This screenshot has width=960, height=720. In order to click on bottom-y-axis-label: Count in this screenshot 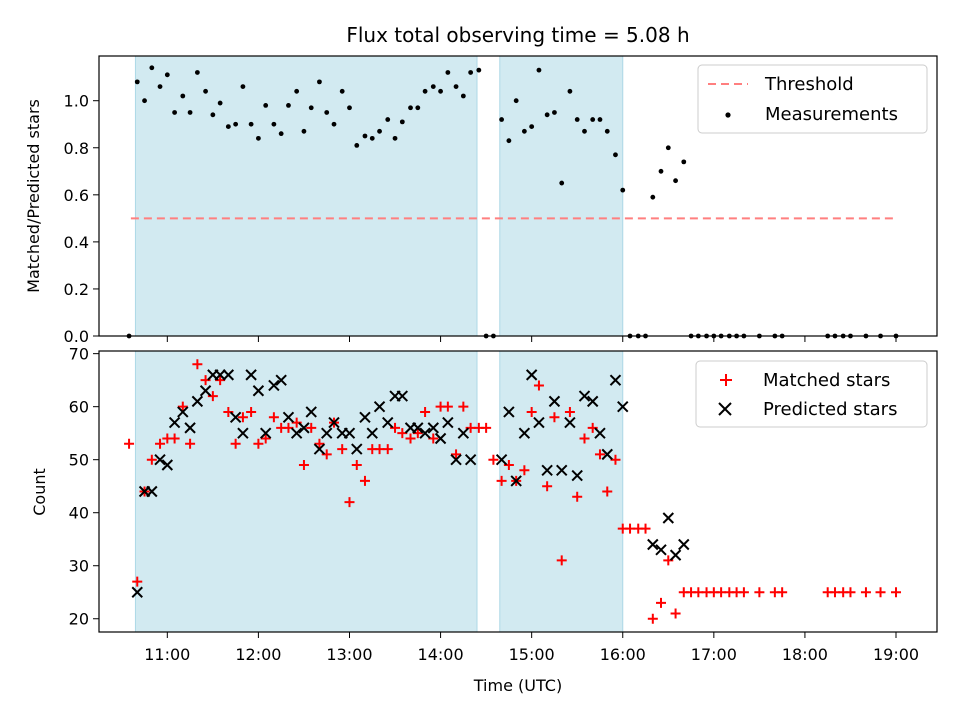, I will do `click(39, 492)`.